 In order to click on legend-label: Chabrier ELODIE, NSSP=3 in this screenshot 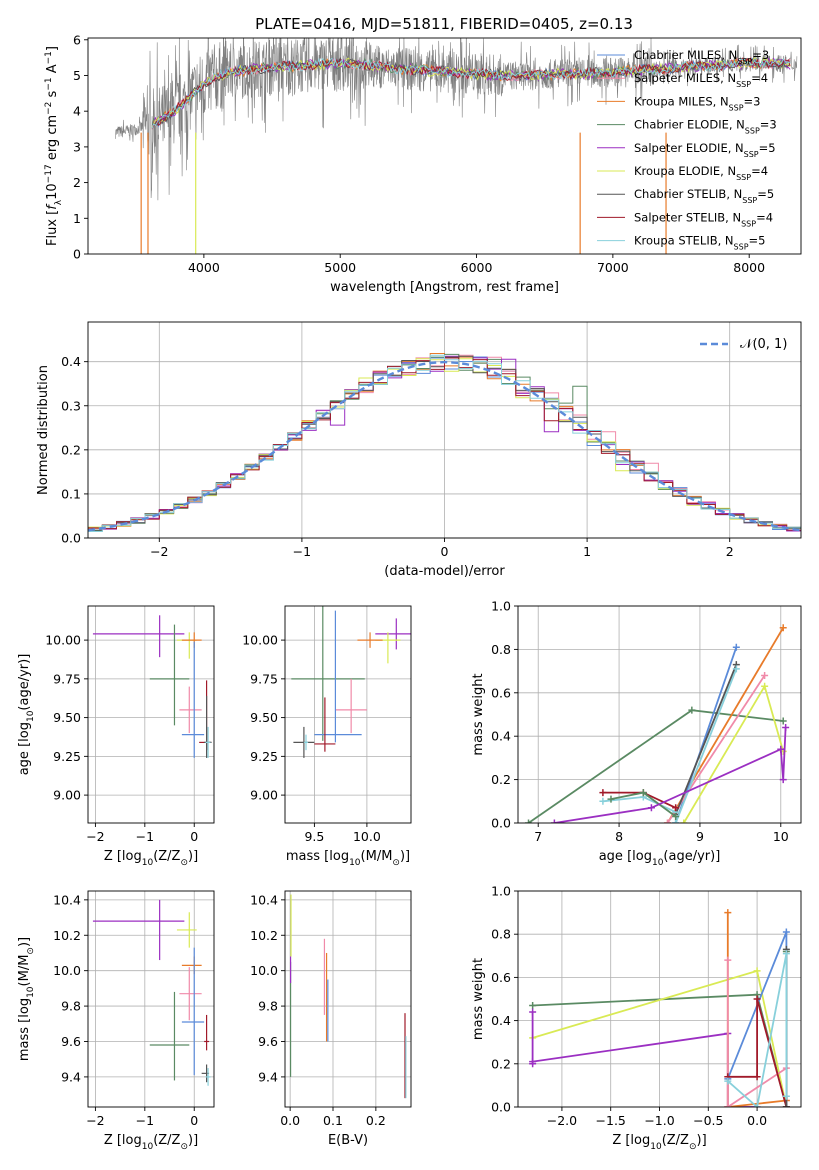, I will do `click(705, 127)`.